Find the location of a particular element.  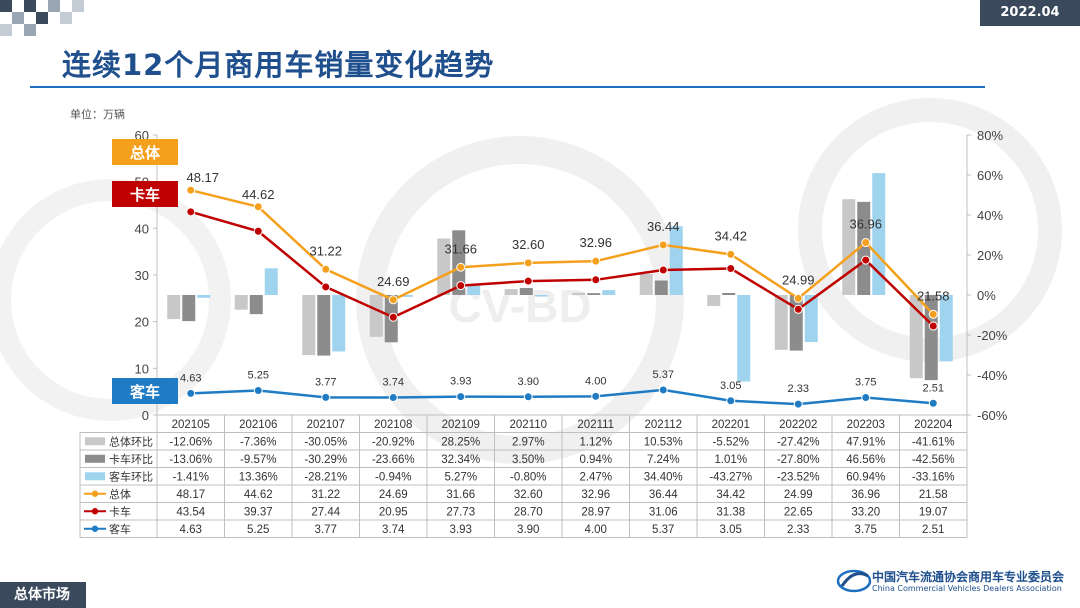

bar-客车环比-202110 is located at coordinates (541, 296).